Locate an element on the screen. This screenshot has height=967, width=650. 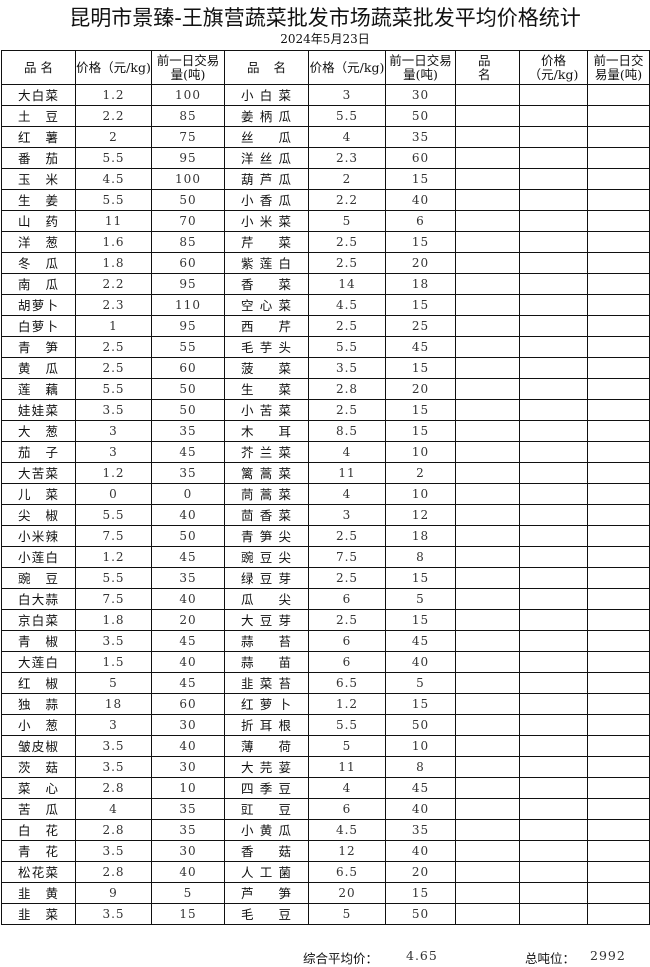
volume-cell: 0 is located at coordinates (188, 494).